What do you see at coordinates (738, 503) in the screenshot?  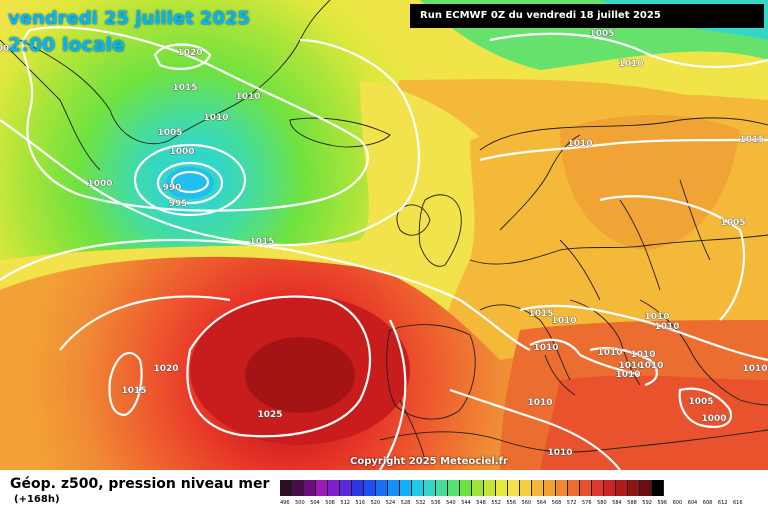 I see `scale-value: 616` at bounding box center [738, 503].